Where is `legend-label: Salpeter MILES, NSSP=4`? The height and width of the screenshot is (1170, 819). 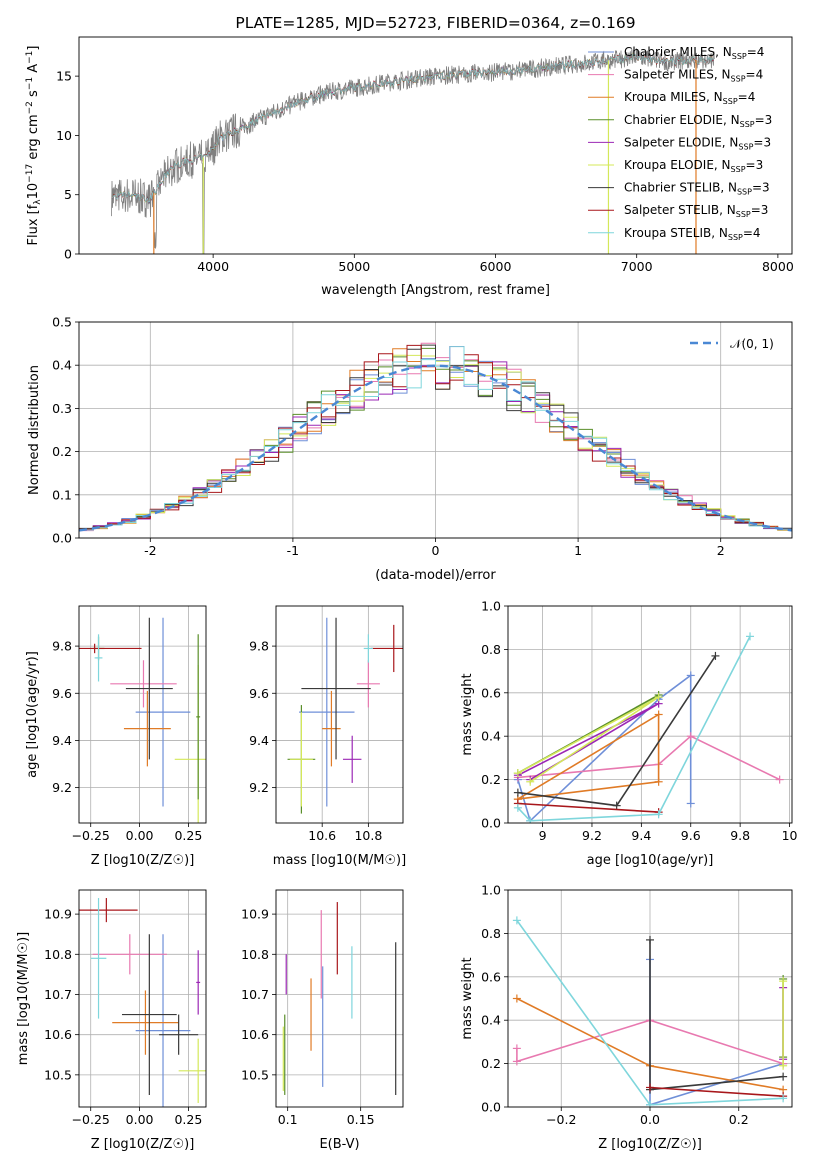 legend-label: Salpeter MILES, NSSP=4 is located at coordinates (693, 76).